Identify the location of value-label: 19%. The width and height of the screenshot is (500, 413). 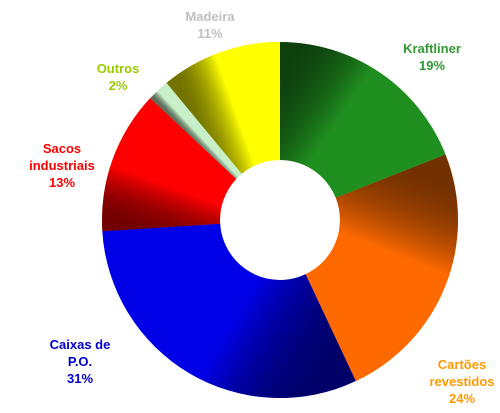
(432, 65).